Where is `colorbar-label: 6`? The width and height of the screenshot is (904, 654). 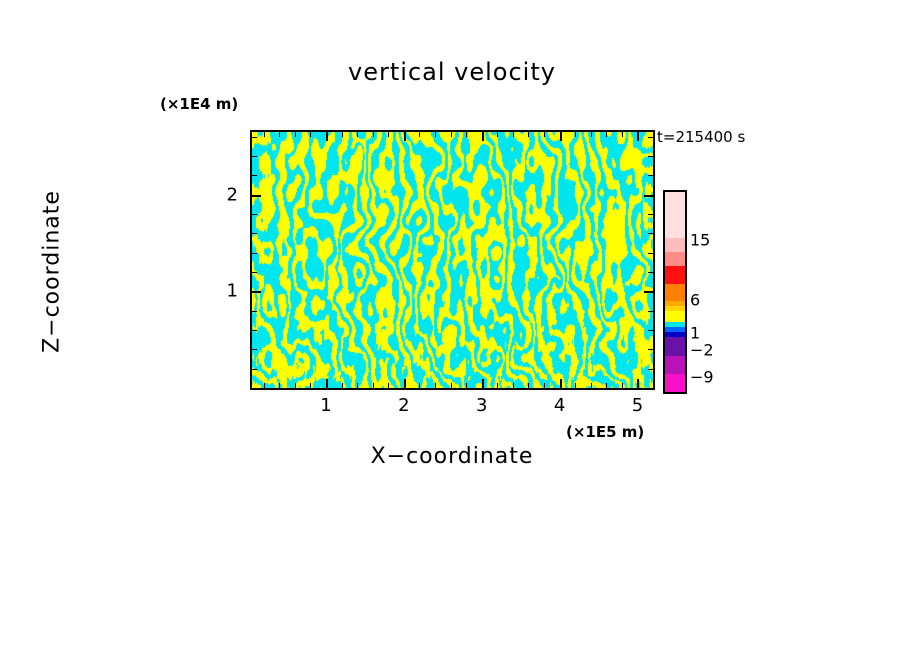 colorbar-label: 6 is located at coordinates (695, 300).